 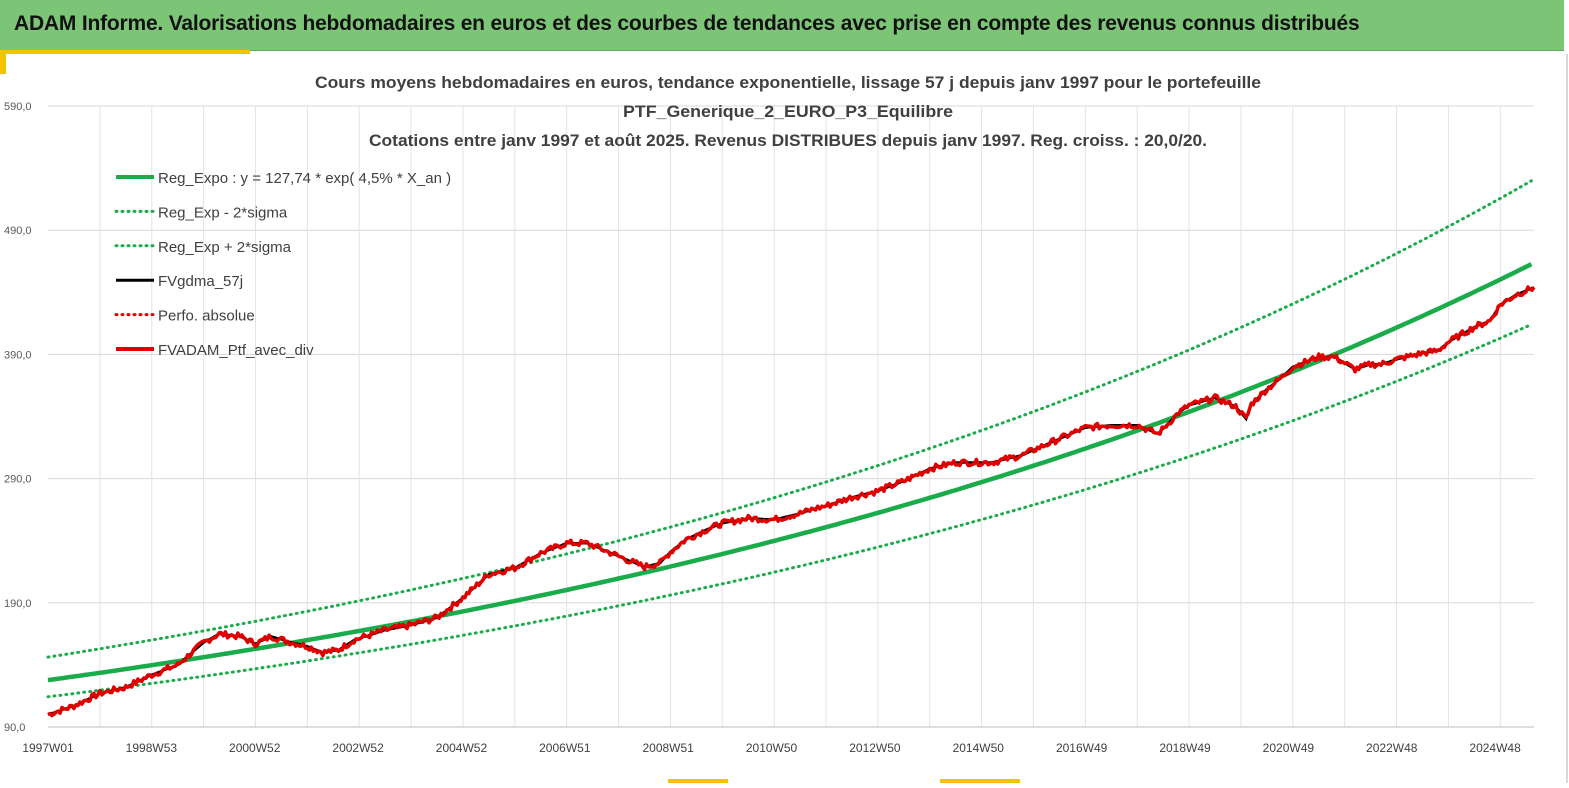 I want to click on x-tick-label: 2010W50, so click(x=772, y=748).